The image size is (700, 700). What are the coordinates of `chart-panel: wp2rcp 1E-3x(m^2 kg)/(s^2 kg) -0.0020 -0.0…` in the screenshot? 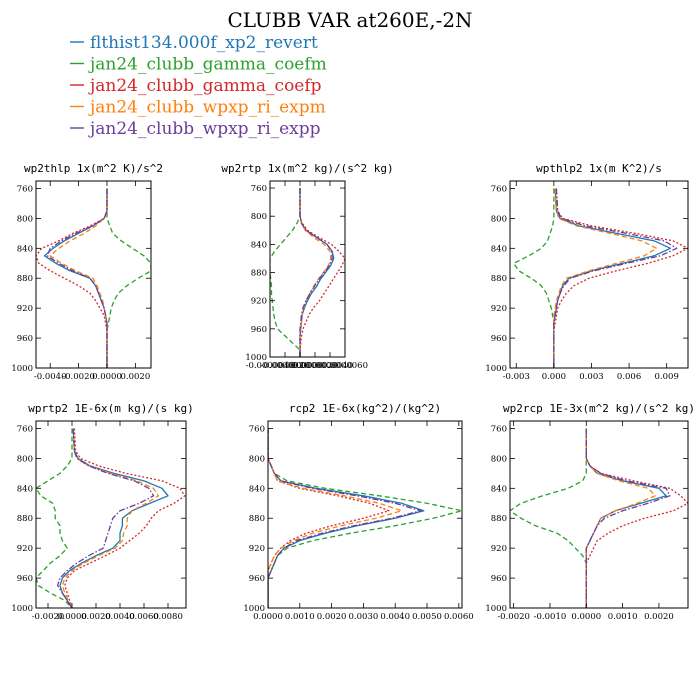 It's located at (590, 512).